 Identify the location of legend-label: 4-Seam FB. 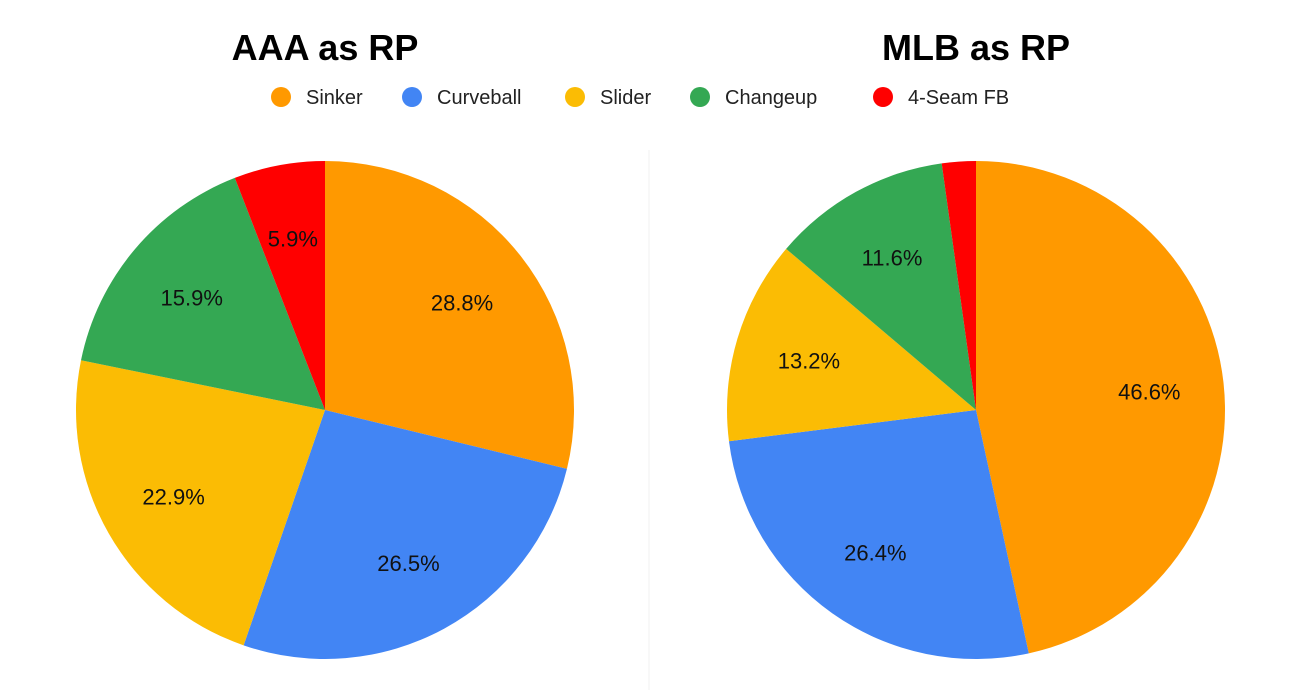
(958, 98).